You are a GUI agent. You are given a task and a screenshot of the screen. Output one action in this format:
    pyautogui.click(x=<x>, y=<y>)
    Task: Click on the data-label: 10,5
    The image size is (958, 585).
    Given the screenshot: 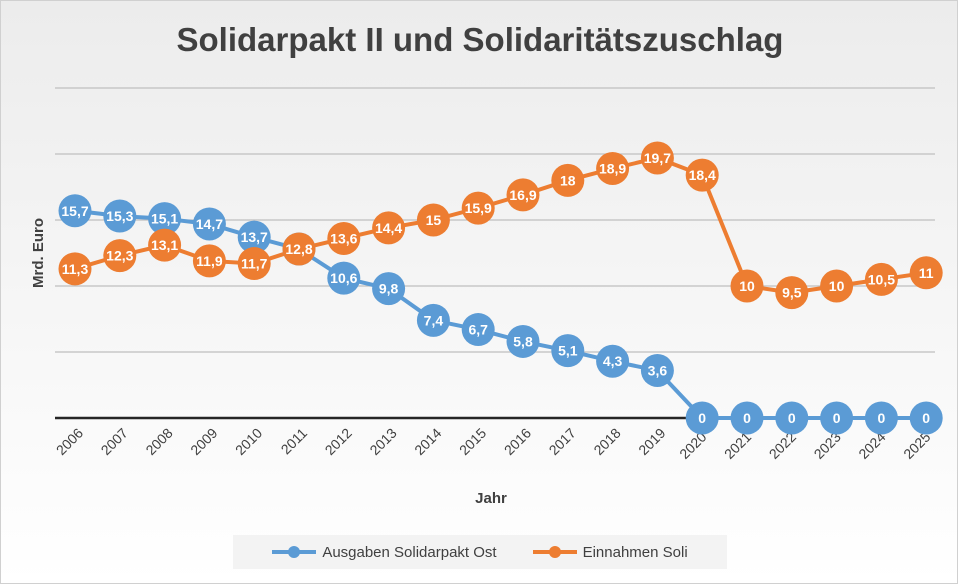 What is the action you would take?
    pyautogui.click(x=881, y=279)
    